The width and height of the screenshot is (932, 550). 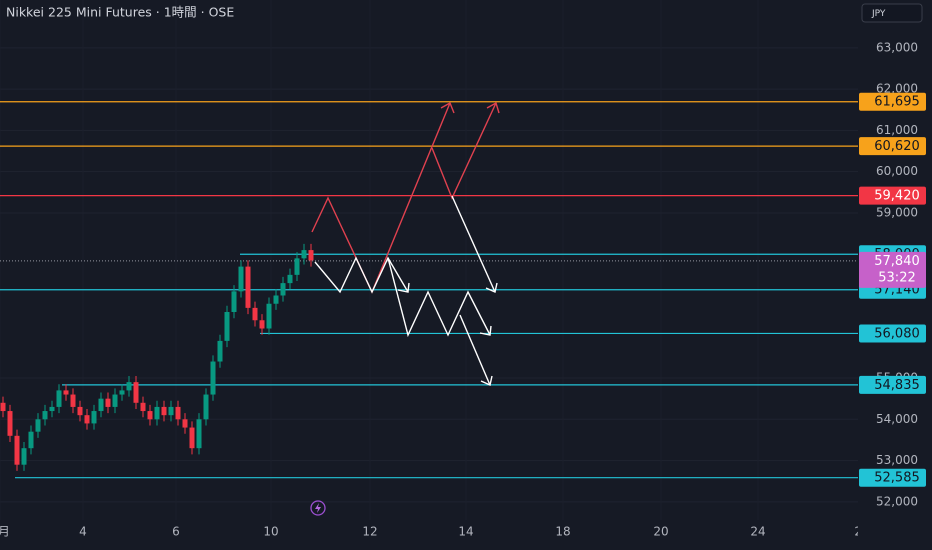 I want to click on currency: JPY, so click(x=878, y=14).